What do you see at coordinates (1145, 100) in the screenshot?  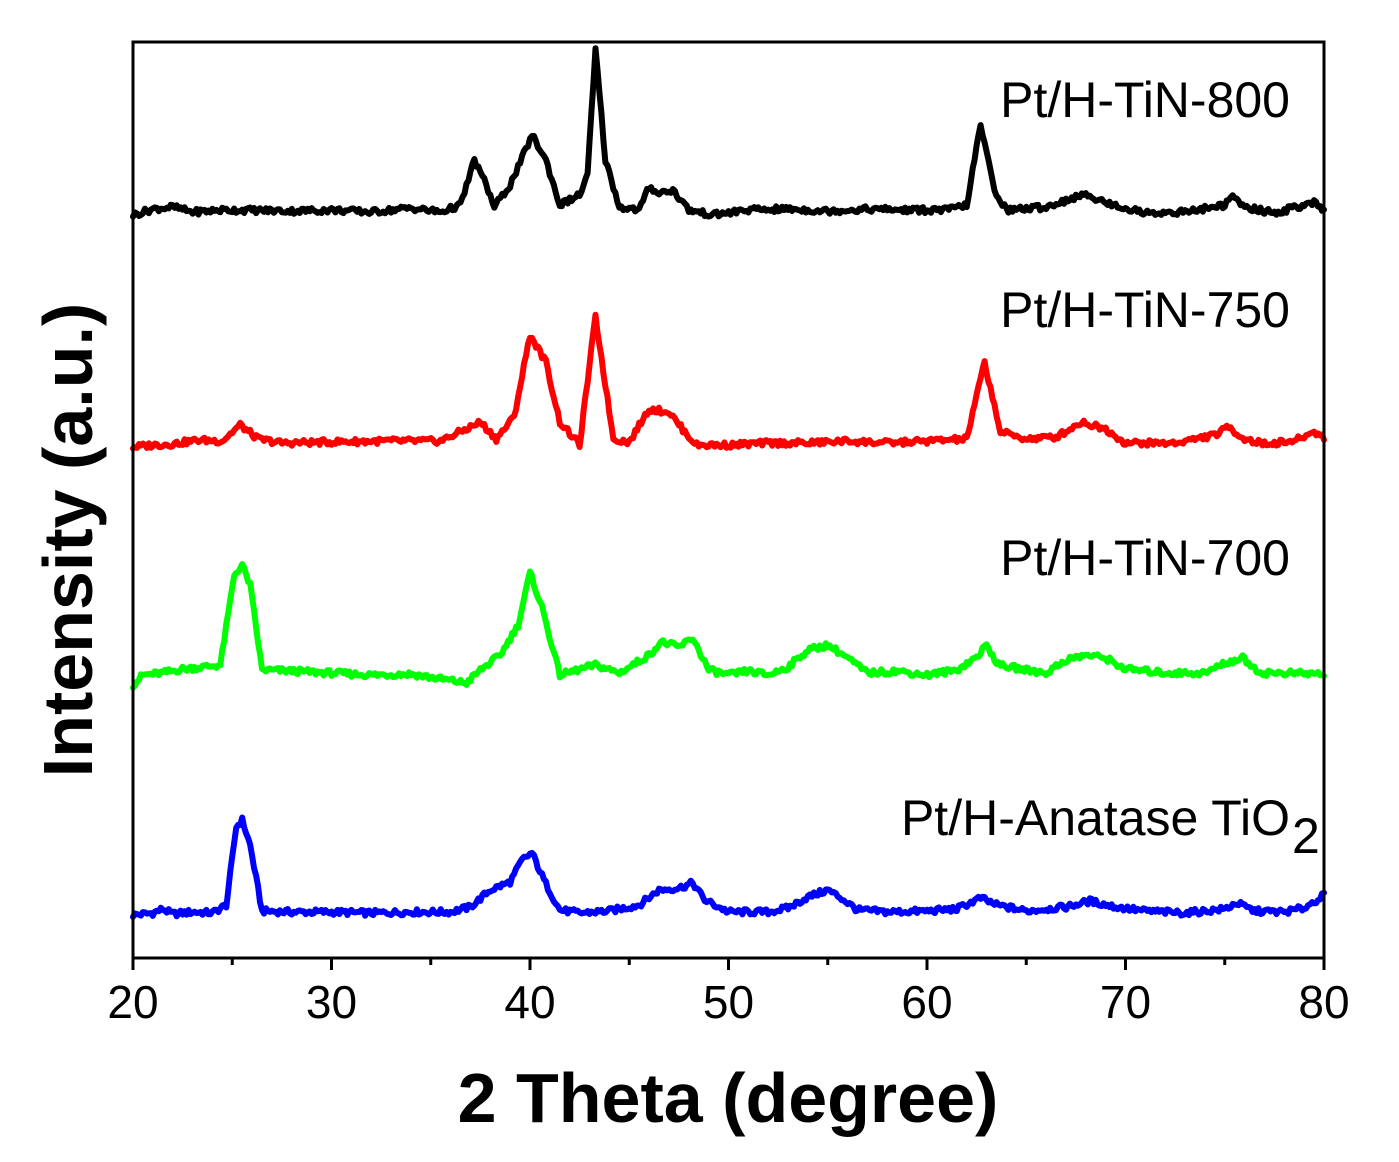 I see `series-label-4: Pt/H-TiN-800` at bounding box center [1145, 100].